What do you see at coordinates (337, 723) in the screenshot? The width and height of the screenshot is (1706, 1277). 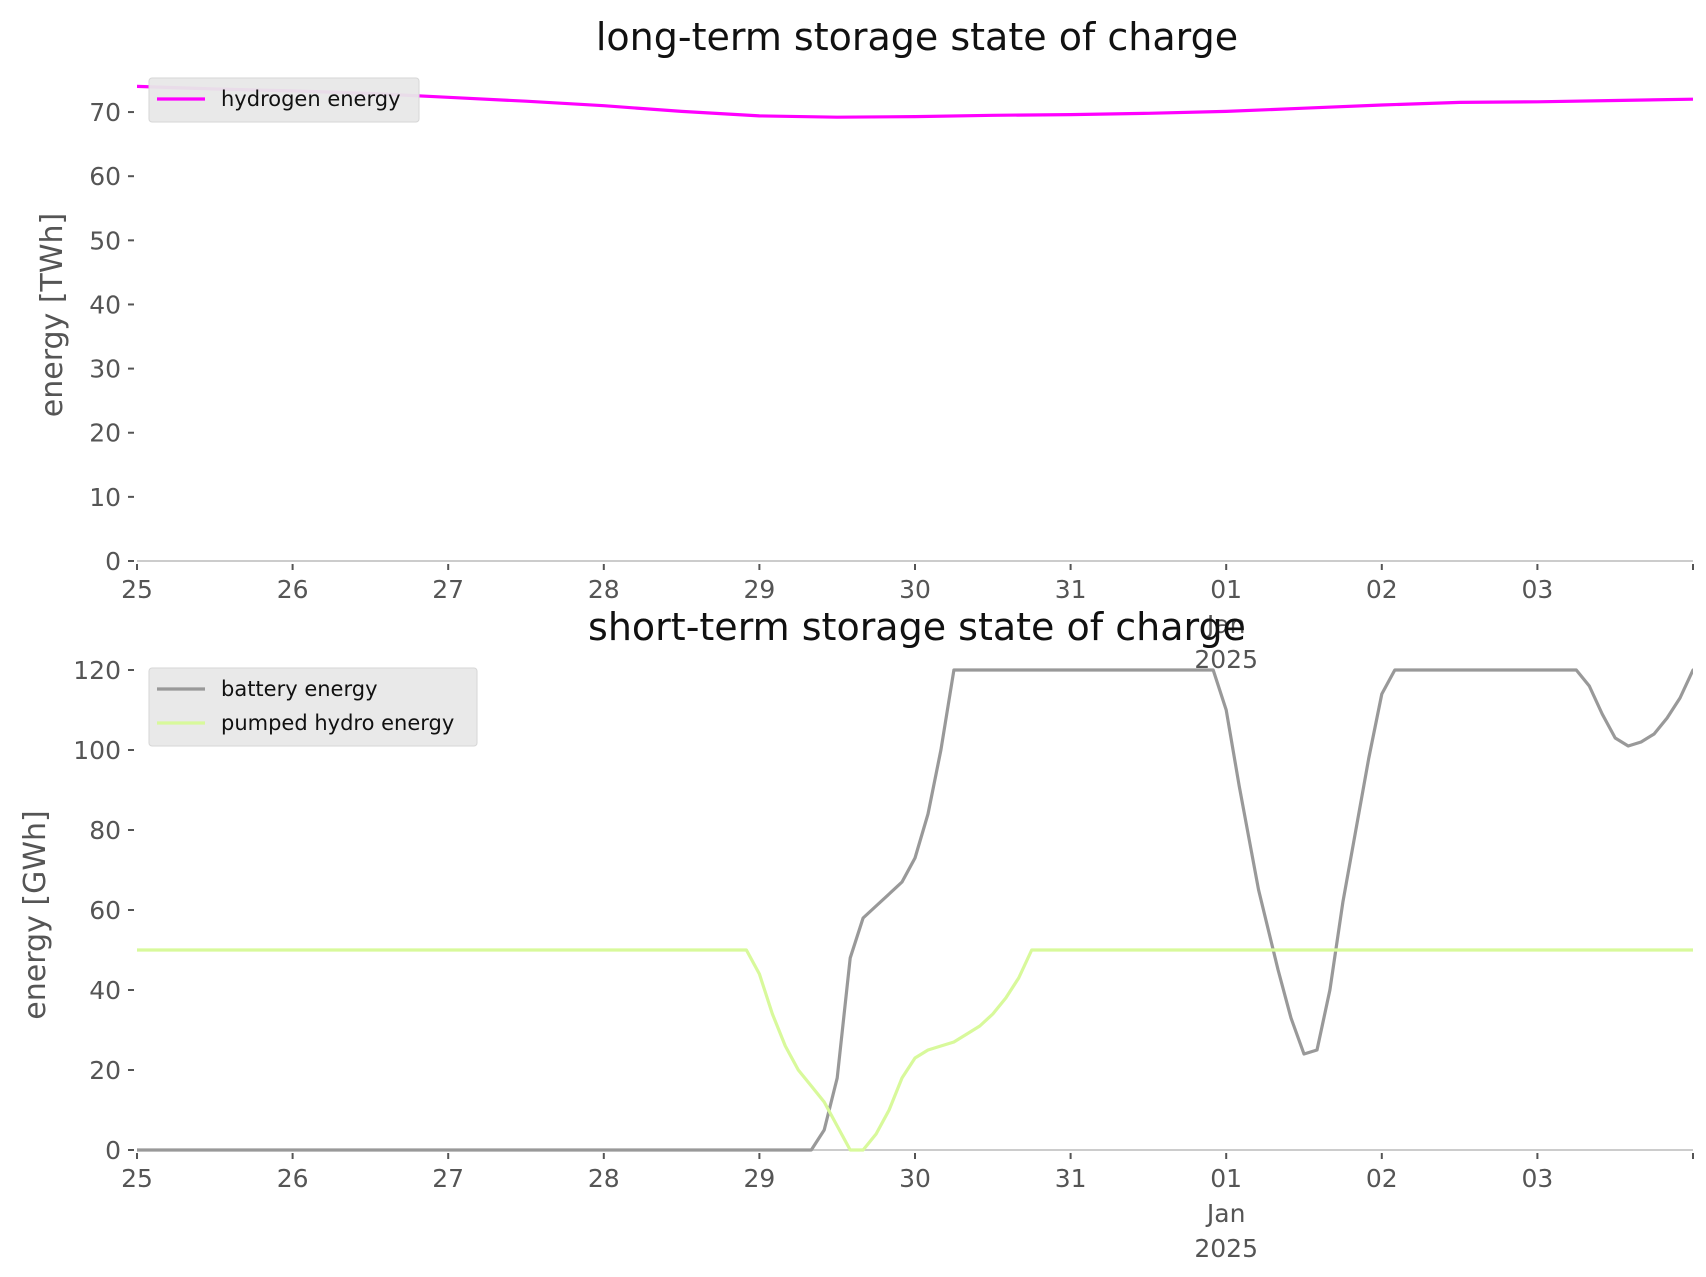 I see `legend-label: pumped hydro energy` at bounding box center [337, 723].